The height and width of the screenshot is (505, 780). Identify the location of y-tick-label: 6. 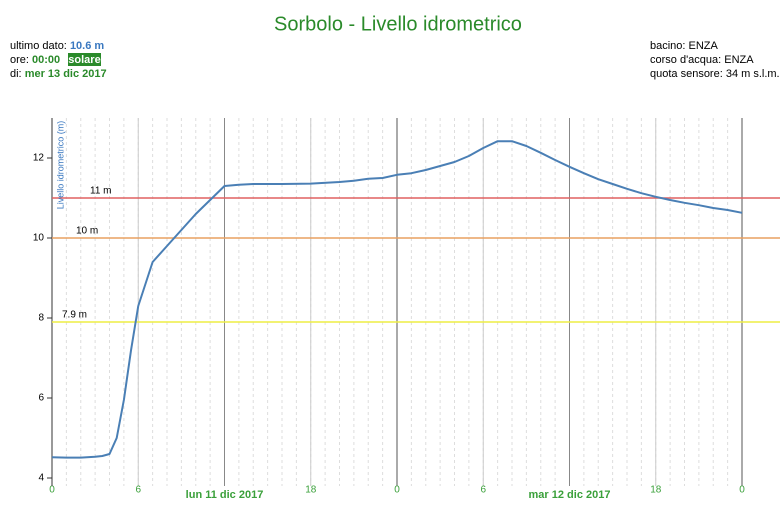
(41, 398).